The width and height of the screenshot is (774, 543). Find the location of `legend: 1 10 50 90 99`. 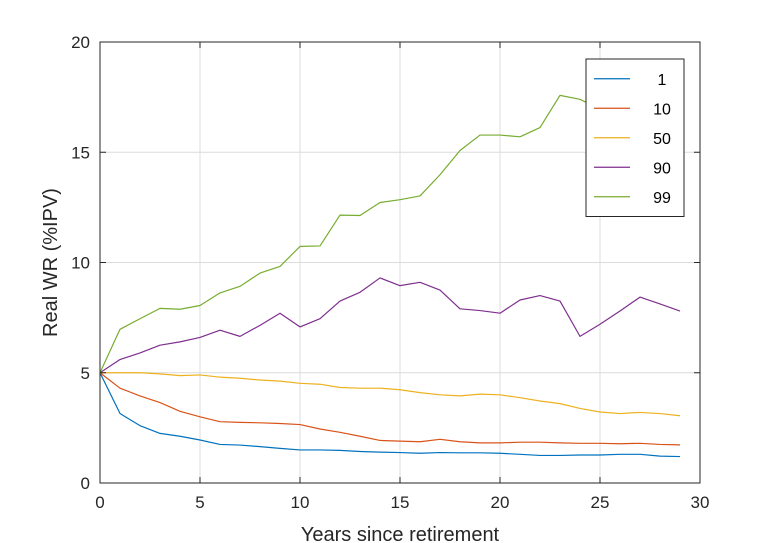

legend: 1 10 50 90 99 is located at coordinates (635, 137).